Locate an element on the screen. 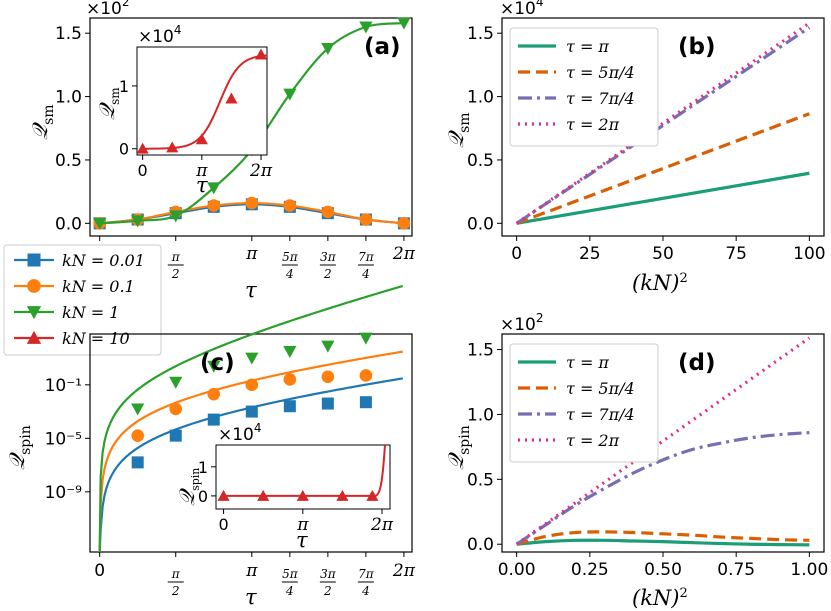 The height and width of the screenshot is (611, 831). legend-kn-label: kN = 1 is located at coordinates (90, 312).